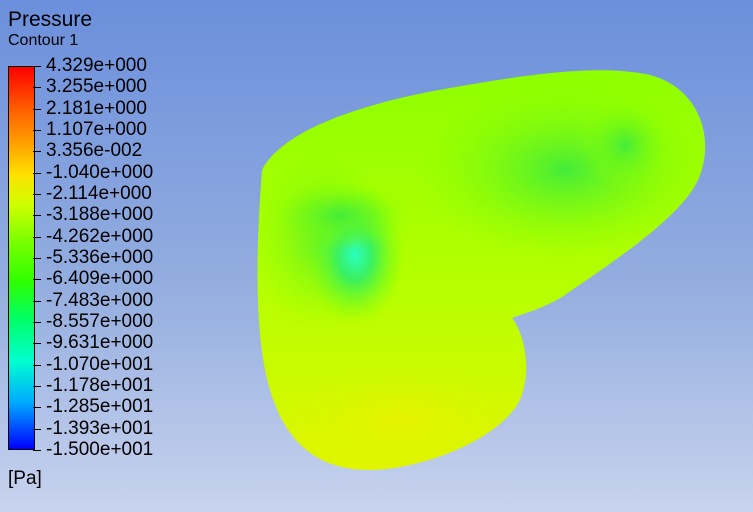  Describe the element at coordinates (99, 193) in the screenshot. I see `color-scale-label: -2.114e+000` at that location.